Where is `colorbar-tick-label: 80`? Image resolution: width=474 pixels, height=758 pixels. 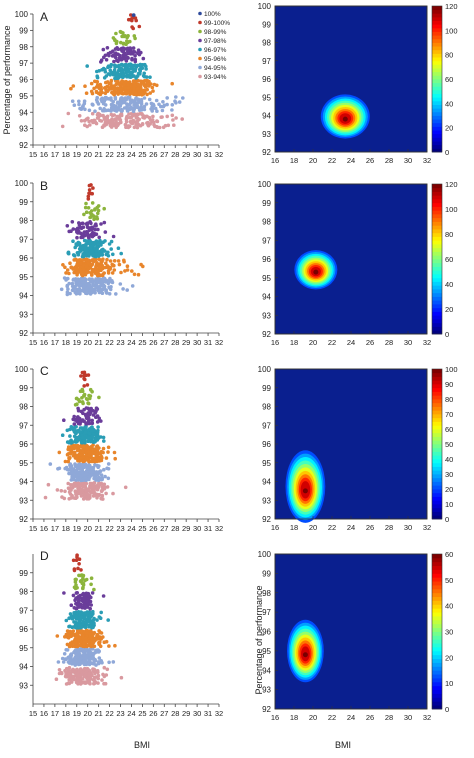
colorbar-tick-label: 80 is located at coordinates (449, 399).